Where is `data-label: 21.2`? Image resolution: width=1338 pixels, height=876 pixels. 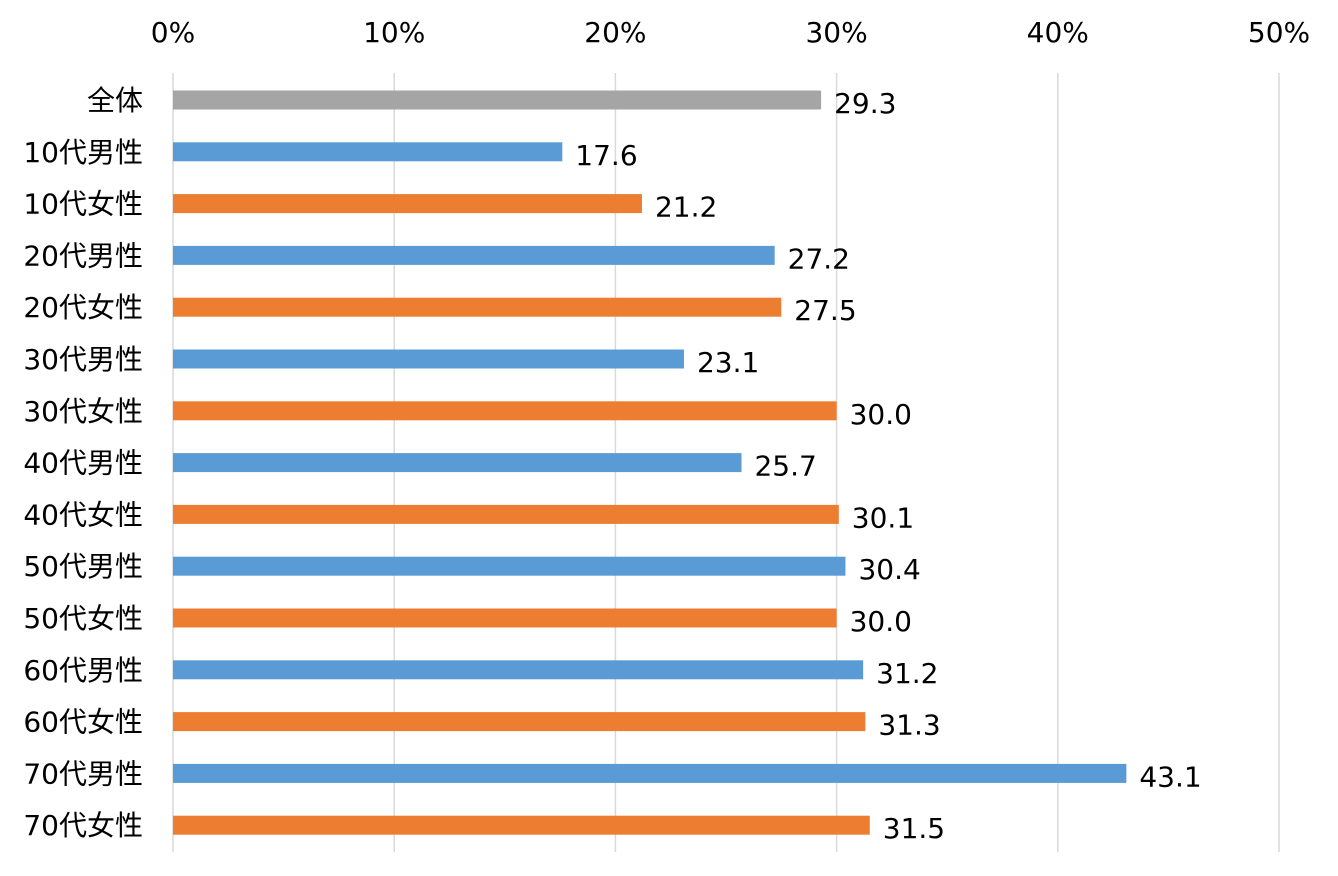
data-label: 21.2 is located at coordinates (686, 207).